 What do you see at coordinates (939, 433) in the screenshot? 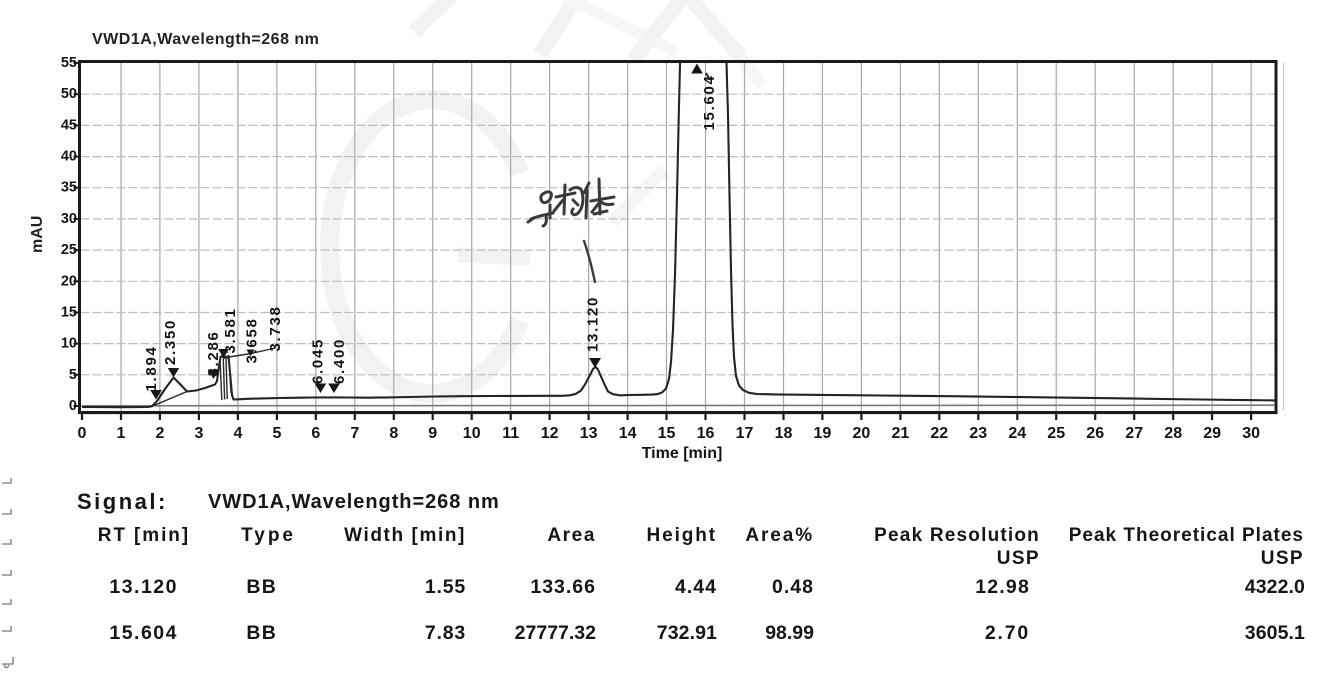
I see `svg-text: 22` at bounding box center [939, 433].